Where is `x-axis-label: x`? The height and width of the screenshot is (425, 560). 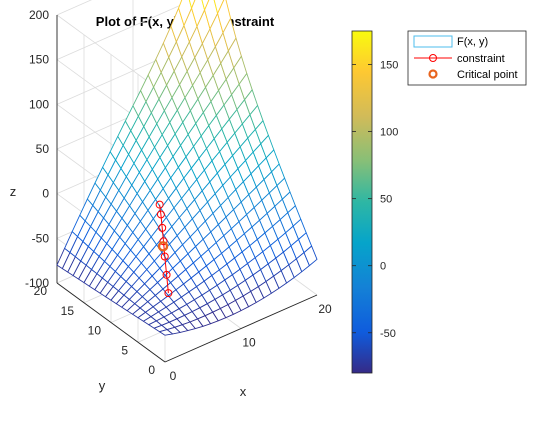 x-axis-label: x is located at coordinates (243, 391).